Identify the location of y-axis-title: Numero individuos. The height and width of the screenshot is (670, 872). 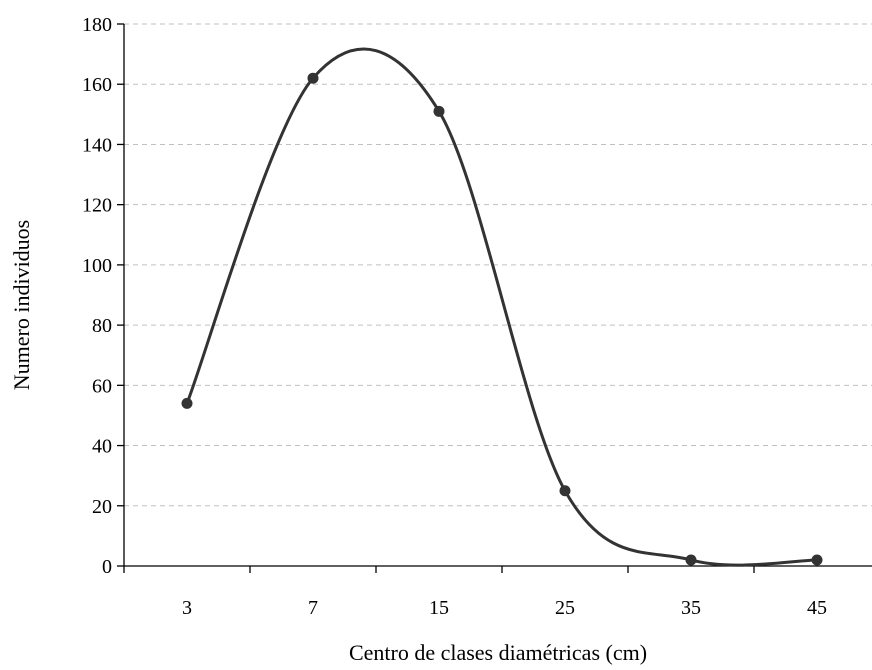
(21, 305).